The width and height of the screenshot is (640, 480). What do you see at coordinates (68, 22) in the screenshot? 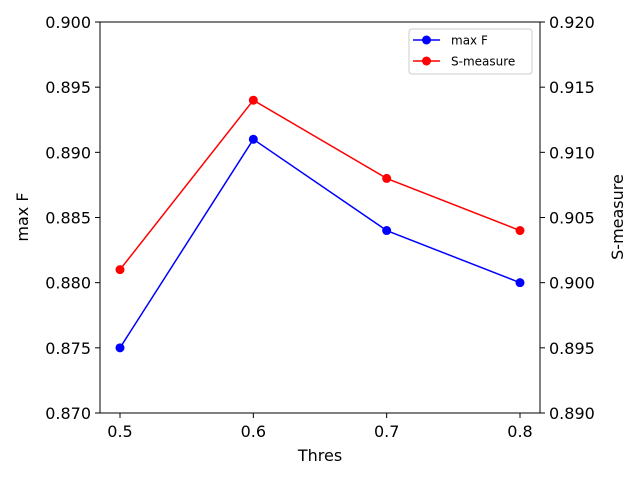
I see `left-y-tick-label: 0.900` at bounding box center [68, 22].